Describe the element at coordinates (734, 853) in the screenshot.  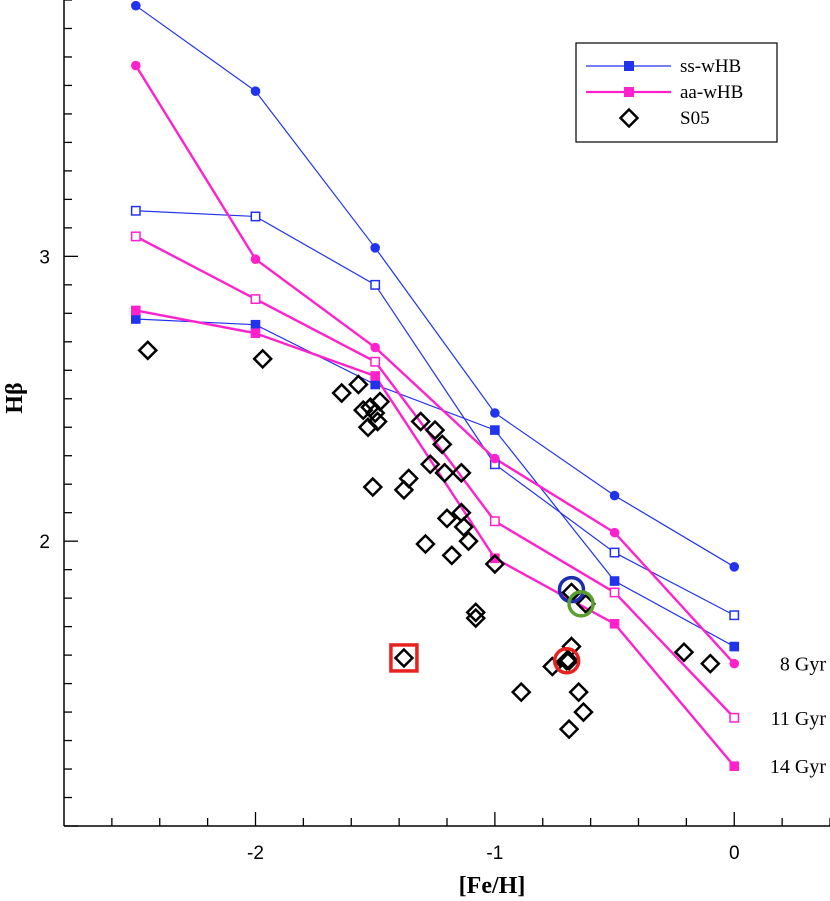
I see `x-tick-label: 0` at that location.